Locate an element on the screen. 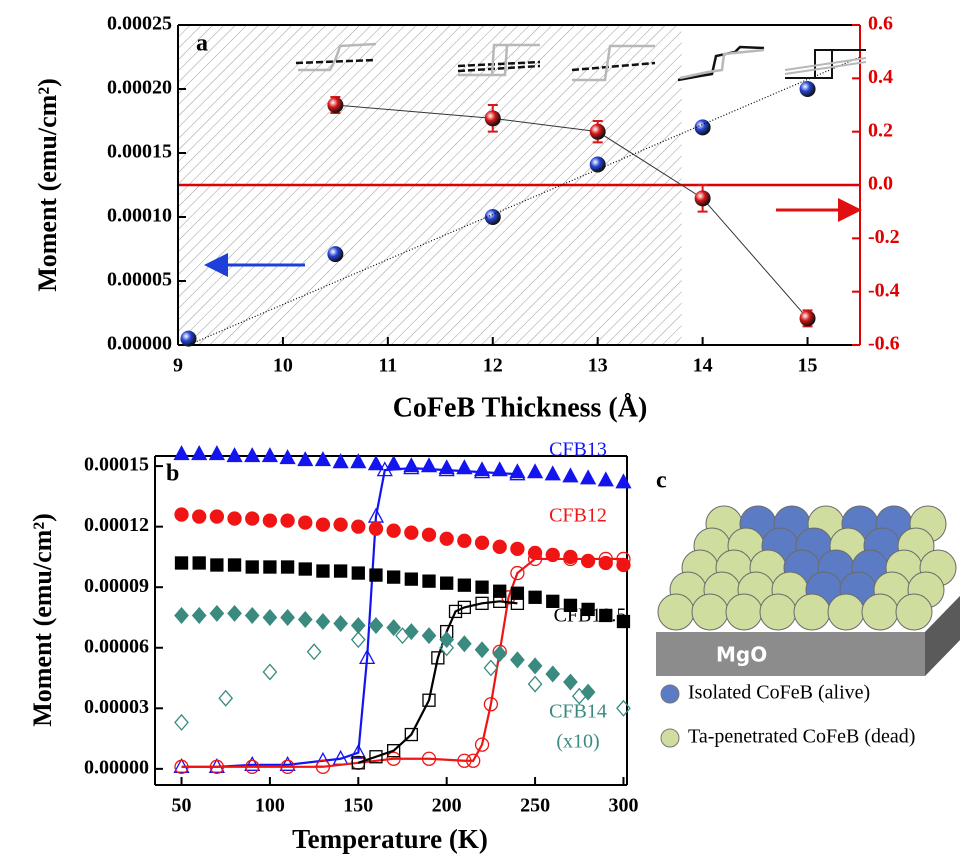  y-tick-label: 0.00012 is located at coordinates (116, 525).